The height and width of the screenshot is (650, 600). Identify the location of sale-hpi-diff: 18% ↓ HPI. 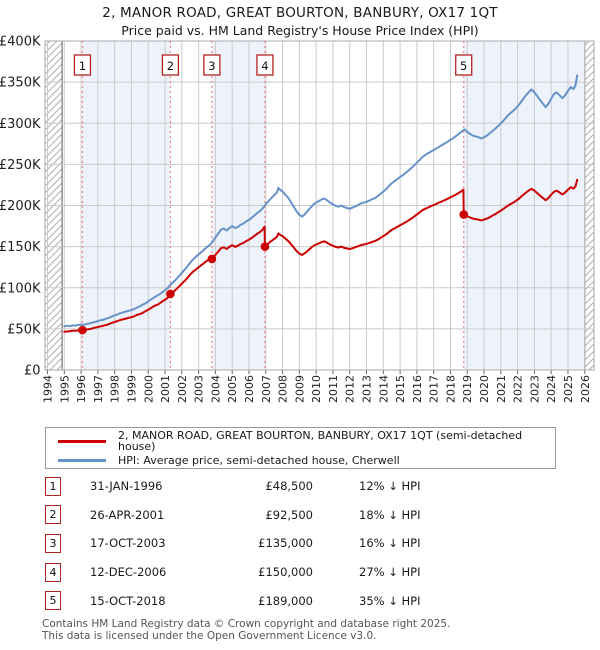
(390, 514).